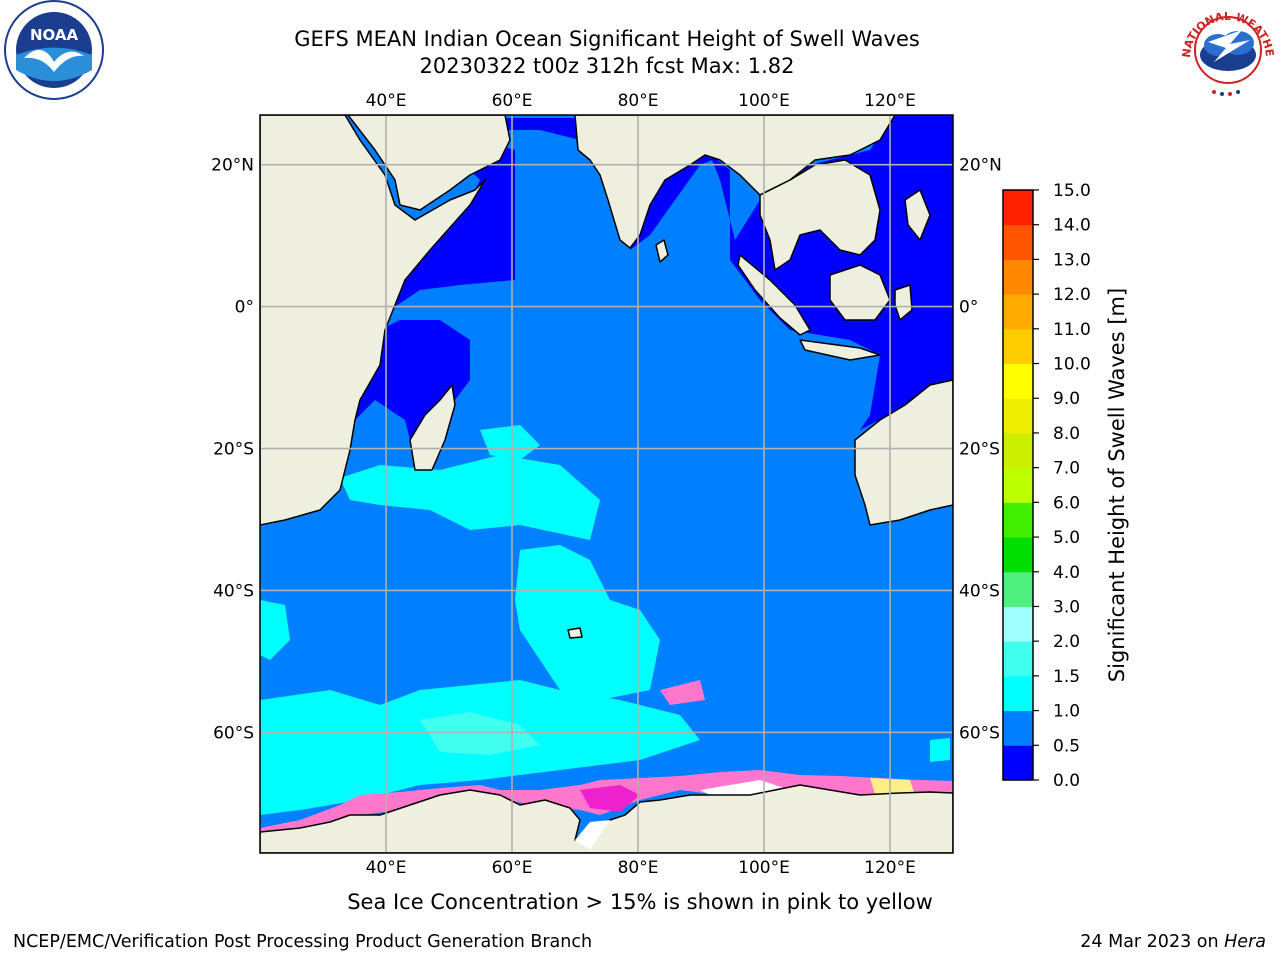 The width and height of the screenshot is (1280, 960). I want to click on map-subtitle: 20230322 t00z 312h fcst Max: 1.82, so click(607, 66).